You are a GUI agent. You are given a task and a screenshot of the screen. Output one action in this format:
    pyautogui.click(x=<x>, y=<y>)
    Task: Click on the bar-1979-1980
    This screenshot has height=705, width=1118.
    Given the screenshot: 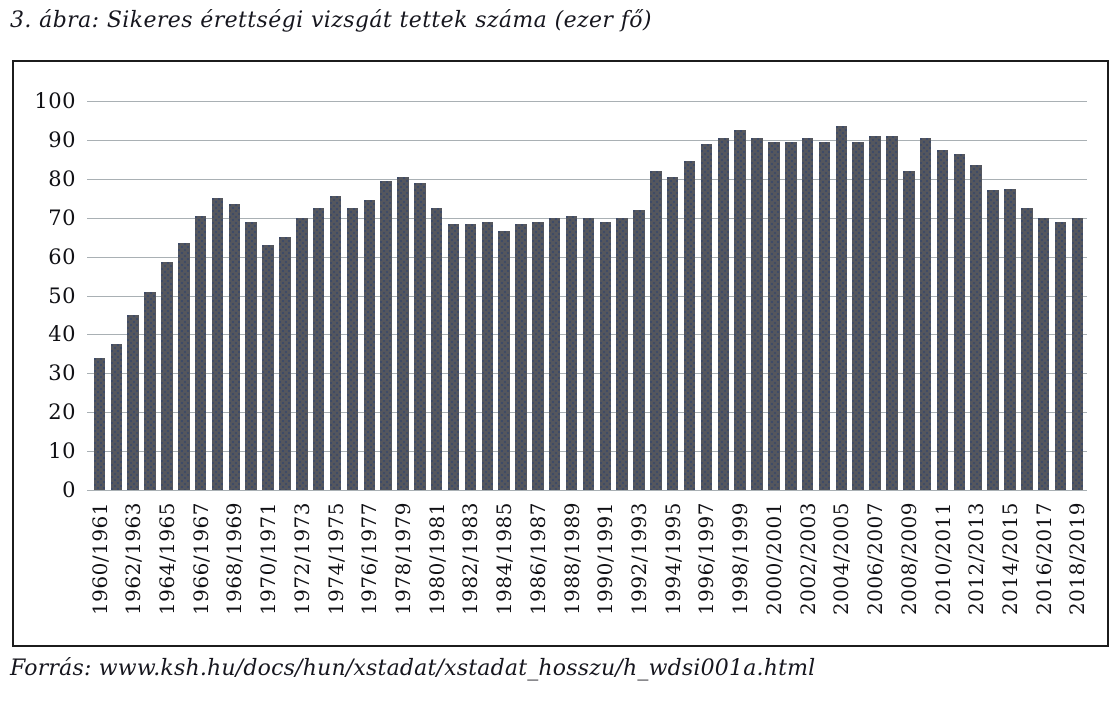 What is the action you would take?
    pyautogui.click(x=420, y=336)
    